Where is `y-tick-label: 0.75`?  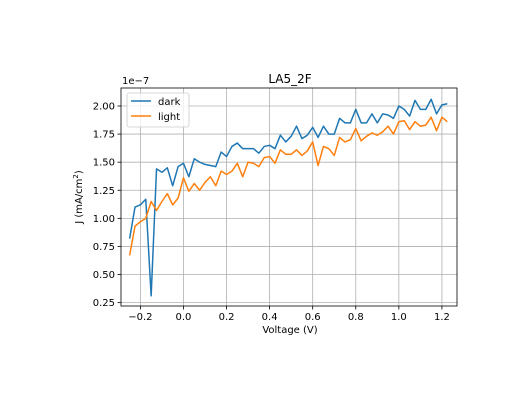
y-tick-label: 0.75 is located at coordinates (104, 247).